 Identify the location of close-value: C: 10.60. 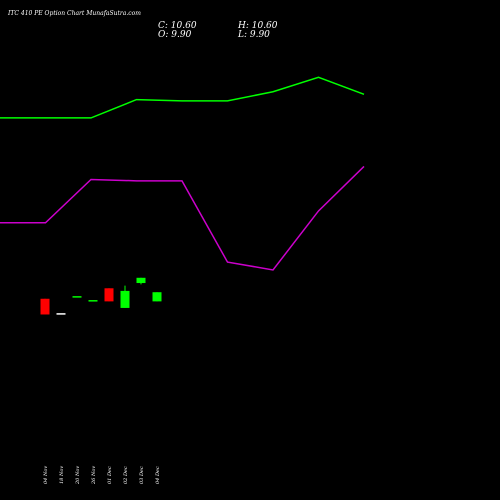
(177, 26).